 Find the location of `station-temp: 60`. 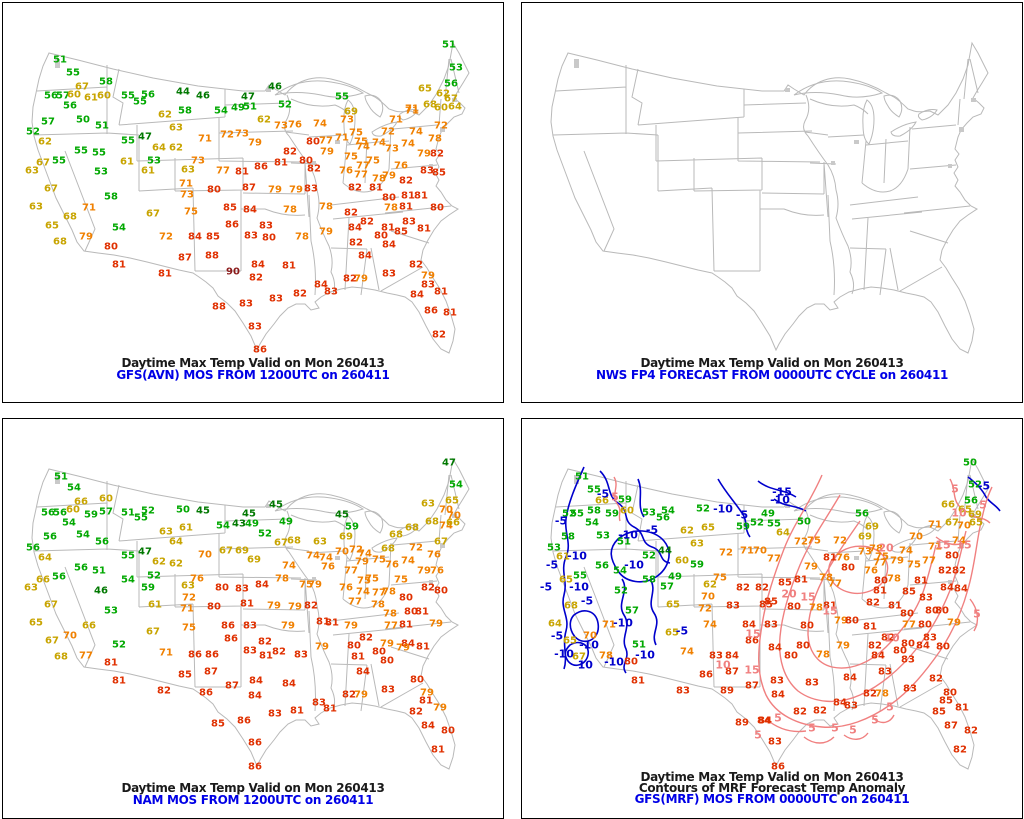

station-temp: 60 is located at coordinates (627, 511).